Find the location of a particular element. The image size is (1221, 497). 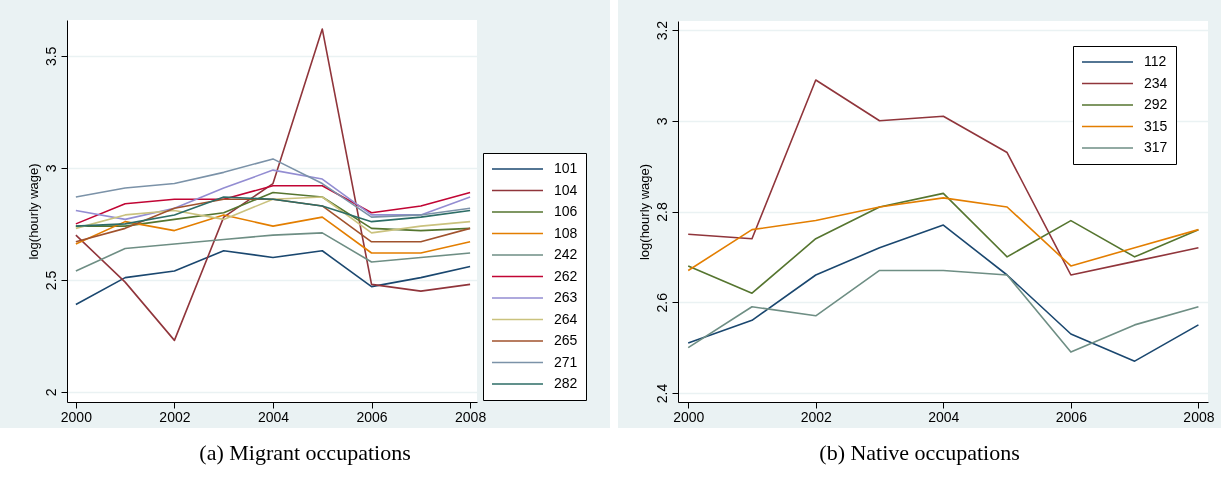

legend-label: 112 is located at coordinates (1155, 61).